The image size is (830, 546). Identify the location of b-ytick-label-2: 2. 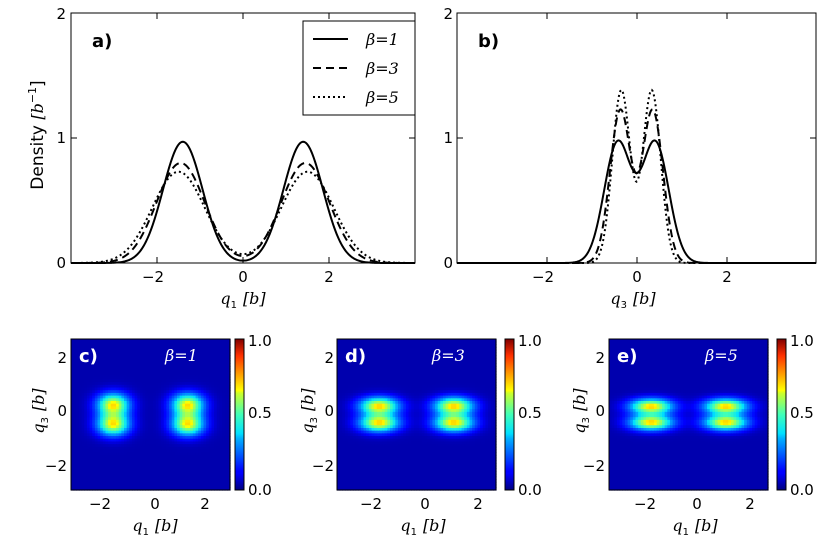
(448, 14).